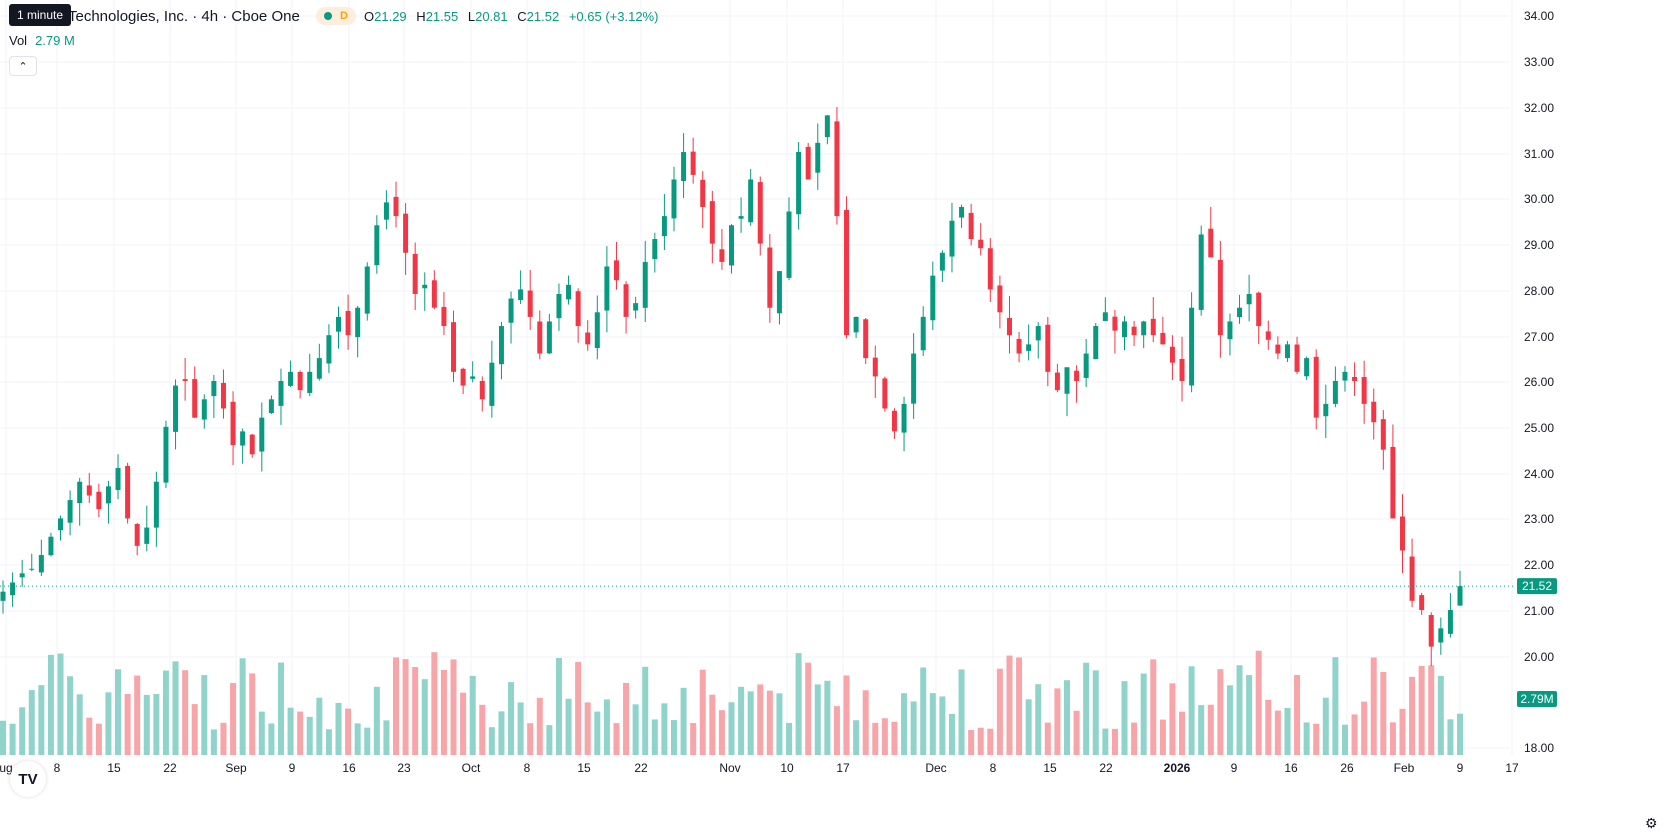  Describe the element at coordinates (1539, 428) in the screenshot. I see `price-tick-label: 25.00` at that location.